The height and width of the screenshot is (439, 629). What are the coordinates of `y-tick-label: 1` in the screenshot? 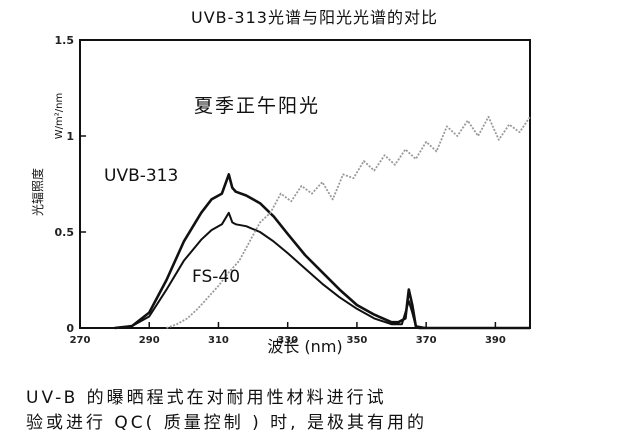 It's located at (70, 136).